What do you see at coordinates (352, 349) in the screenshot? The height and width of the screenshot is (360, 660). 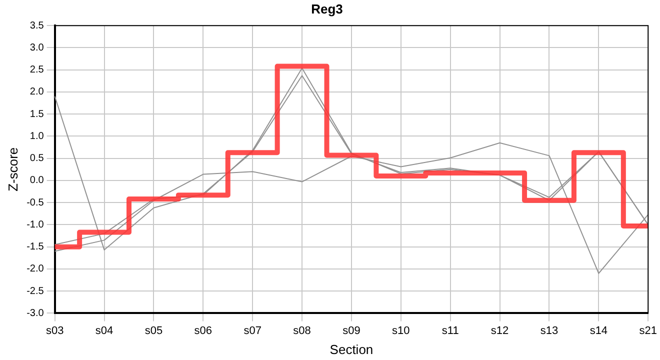 I see `x-axis-title: Section` at bounding box center [352, 349].